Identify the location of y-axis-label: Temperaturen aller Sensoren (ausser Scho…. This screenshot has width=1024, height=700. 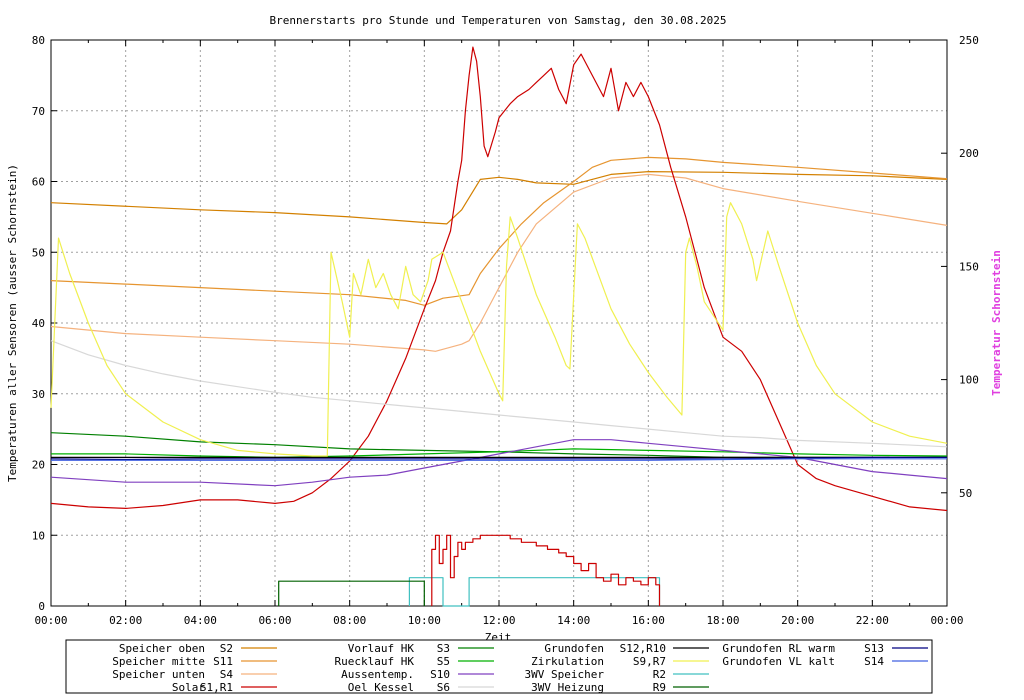
(12, 323).